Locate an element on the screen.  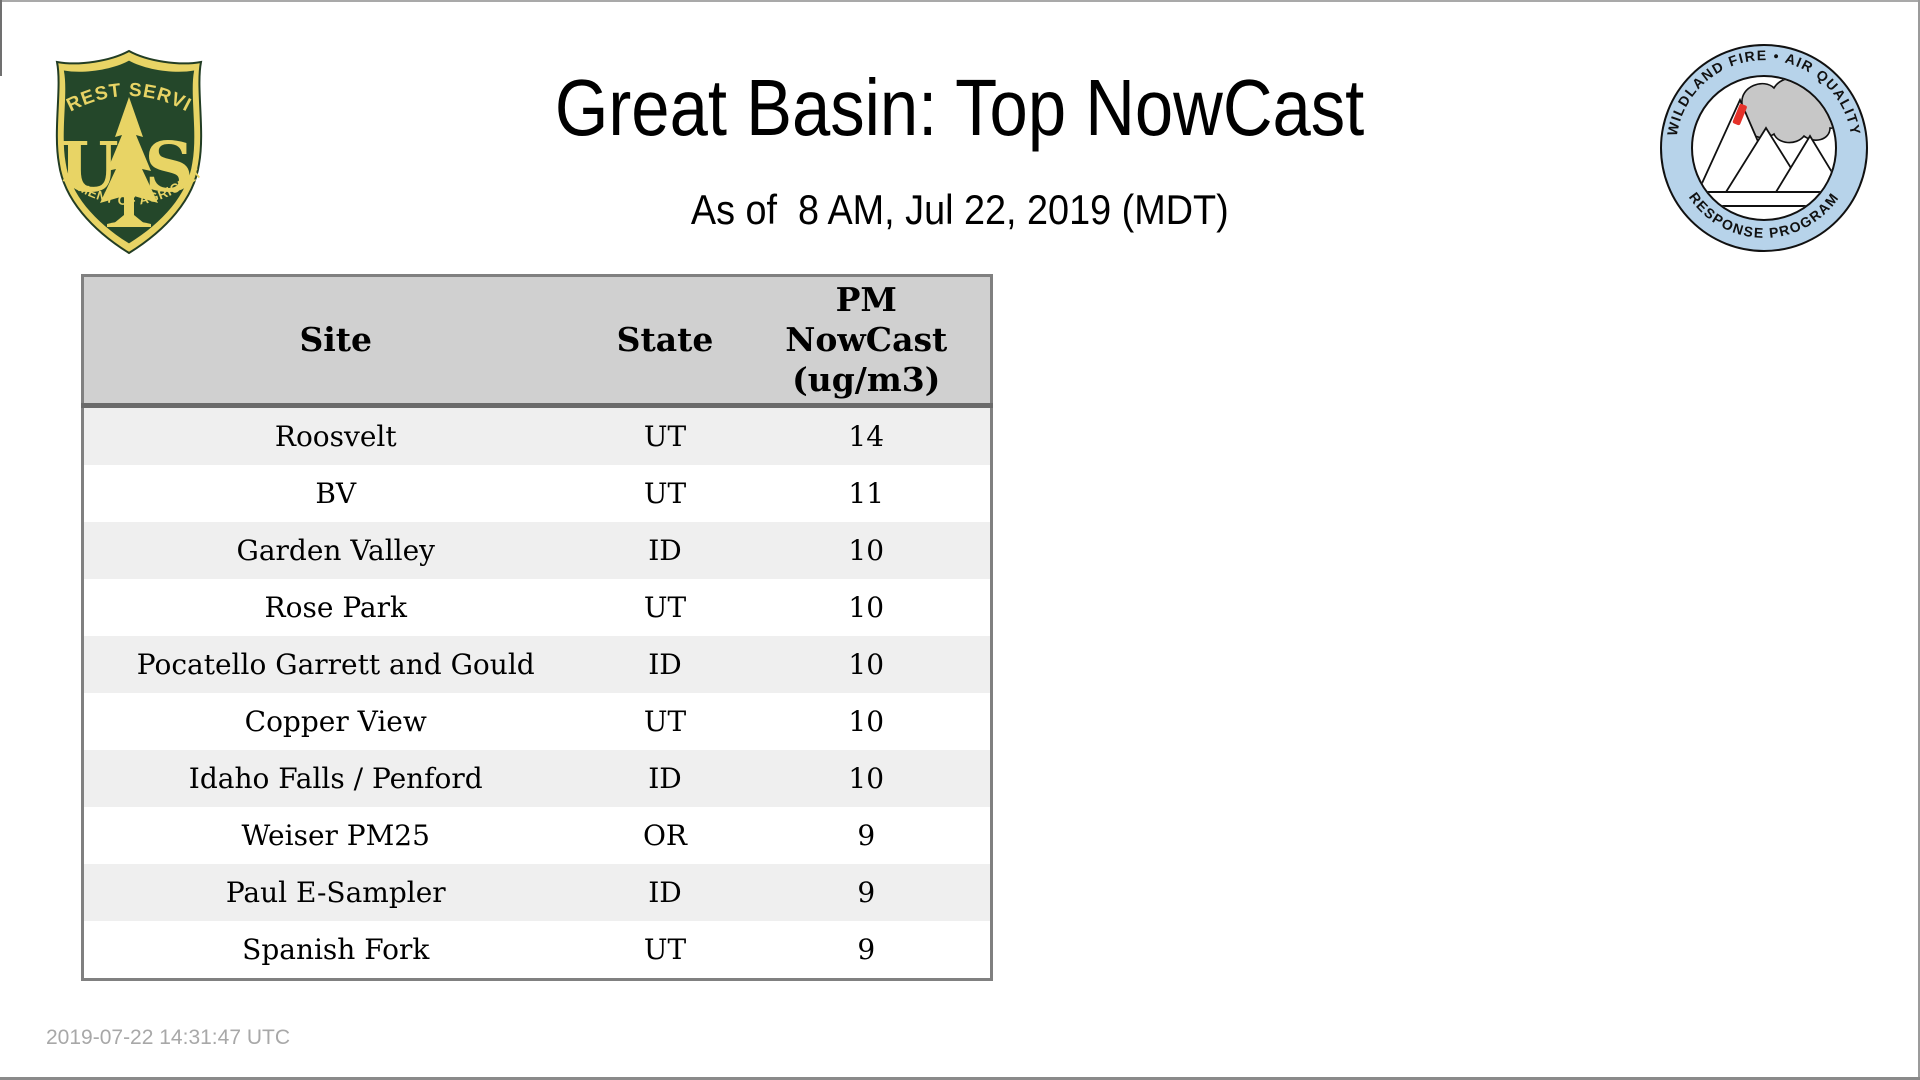
table-header-row: Site State PM NowCast (ug/m3) is located at coordinates (537, 341).